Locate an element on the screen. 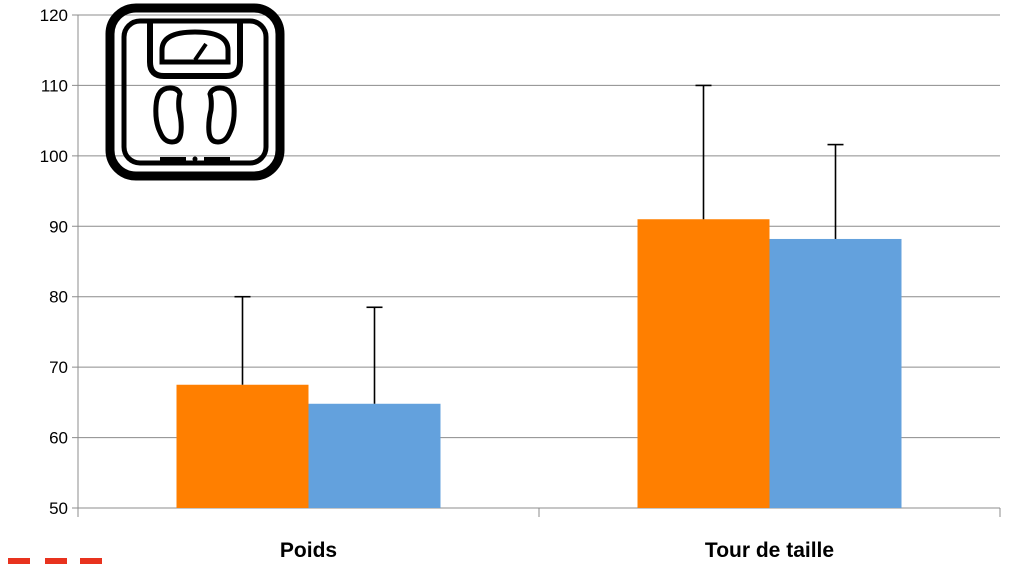 Image resolution: width=1009 pixels, height=565 pixels. x-category-label: Poids is located at coordinates (308, 550).